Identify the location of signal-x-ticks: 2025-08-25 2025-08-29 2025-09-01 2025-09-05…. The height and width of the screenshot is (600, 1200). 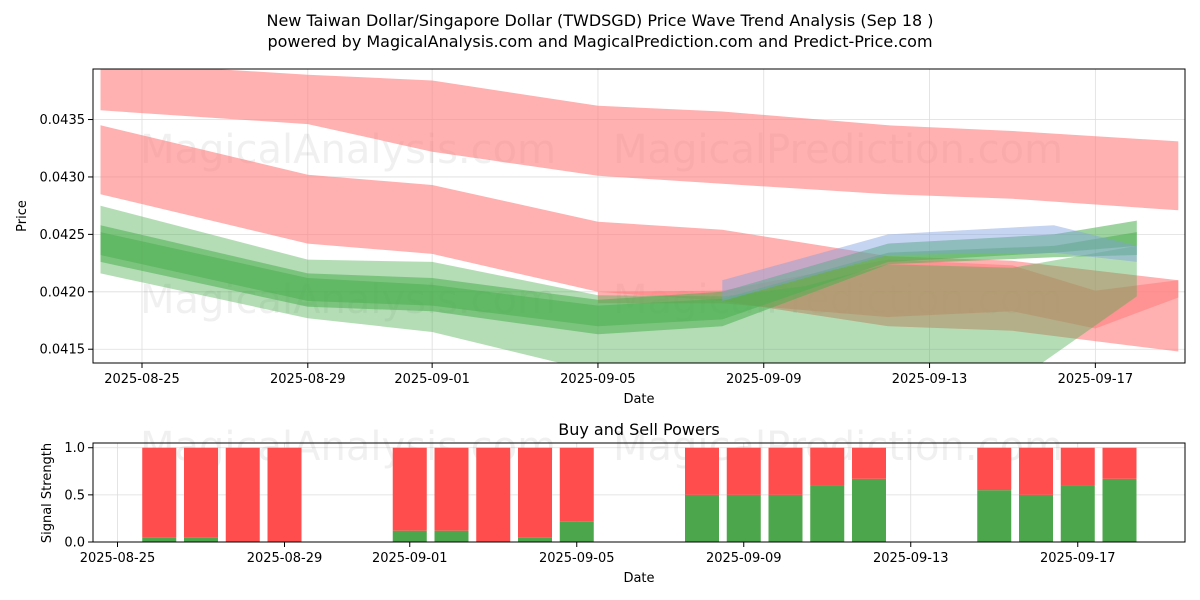
(598, 554).